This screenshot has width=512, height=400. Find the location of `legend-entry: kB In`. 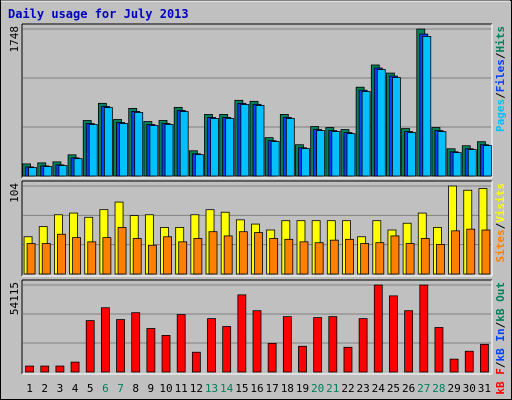

legend-entry: kB In is located at coordinates (500, 344).